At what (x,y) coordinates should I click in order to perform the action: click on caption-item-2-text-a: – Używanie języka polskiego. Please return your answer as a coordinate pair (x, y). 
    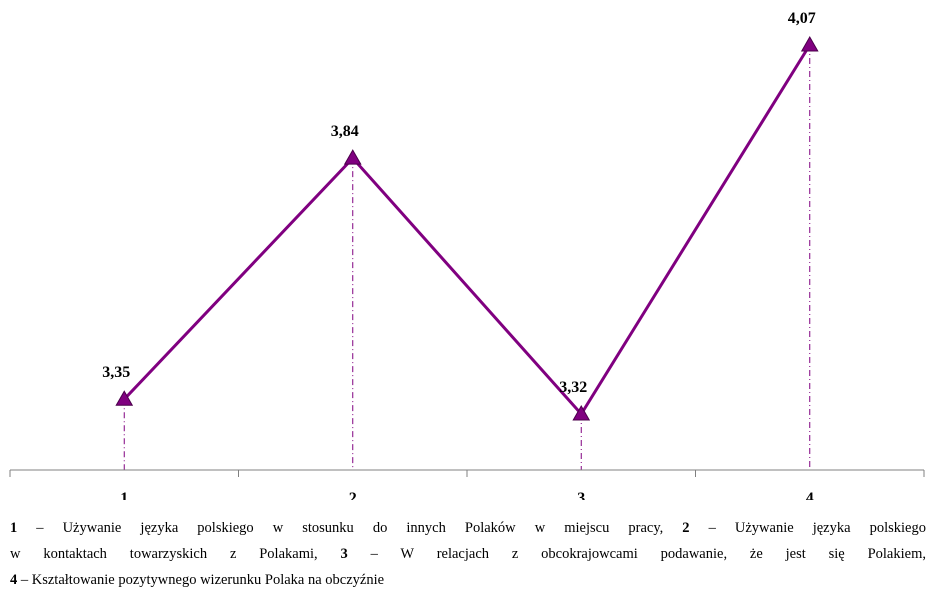
    Looking at the image, I should click on (807, 528).